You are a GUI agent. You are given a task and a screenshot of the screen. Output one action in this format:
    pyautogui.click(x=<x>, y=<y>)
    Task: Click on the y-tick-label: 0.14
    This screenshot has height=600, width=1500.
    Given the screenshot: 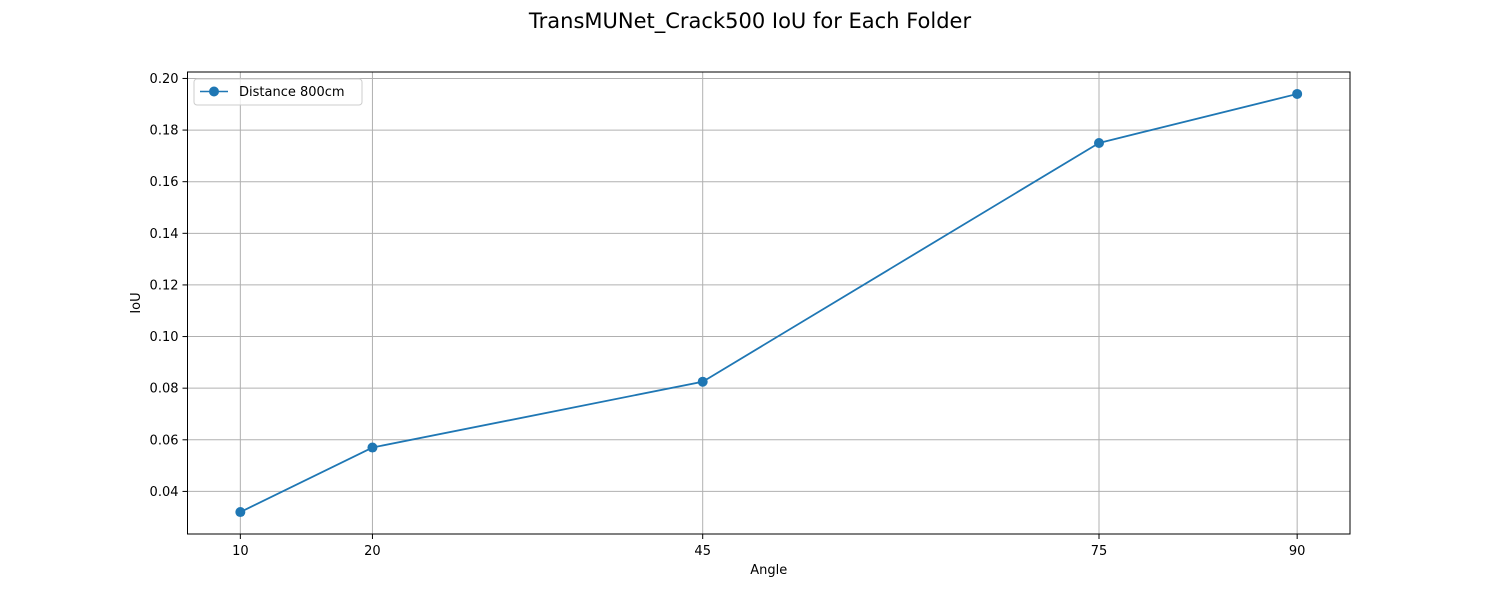 What is the action you would take?
    pyautogui.click(x=164, y=234)
    